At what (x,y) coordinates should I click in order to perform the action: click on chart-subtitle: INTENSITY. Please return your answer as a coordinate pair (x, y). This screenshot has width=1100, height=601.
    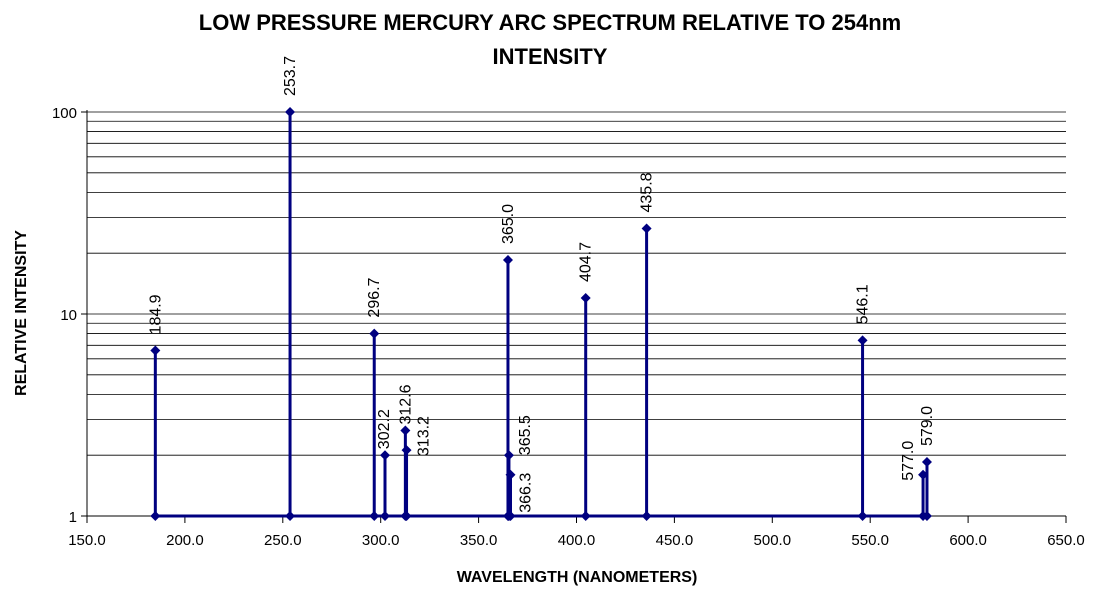
    Looking at the image, I should click on (550, 56).